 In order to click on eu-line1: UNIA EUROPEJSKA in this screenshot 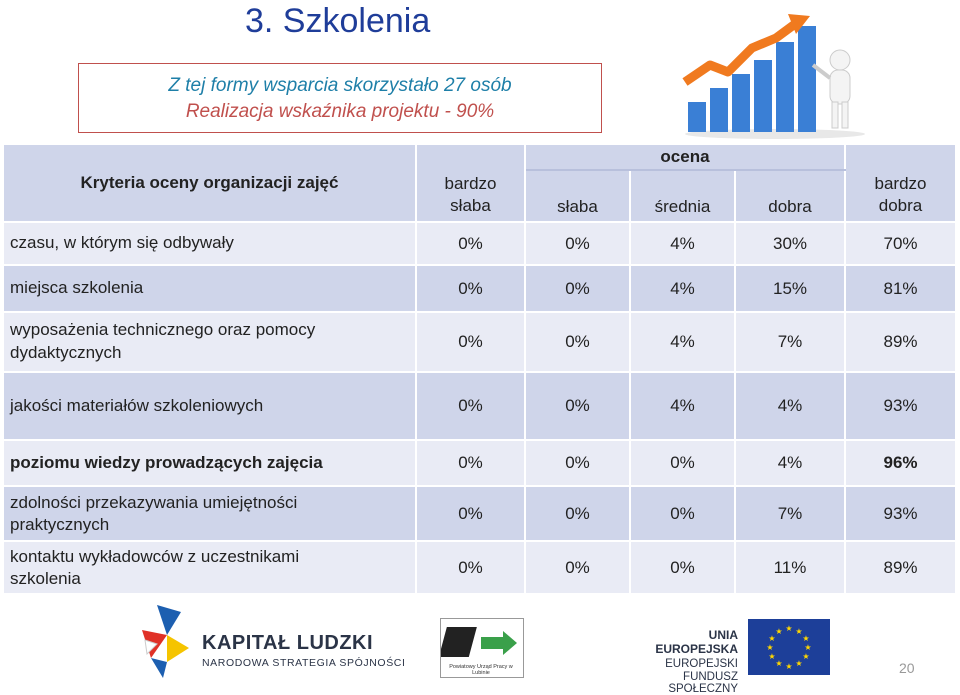, I will do `click(696, 642)`.